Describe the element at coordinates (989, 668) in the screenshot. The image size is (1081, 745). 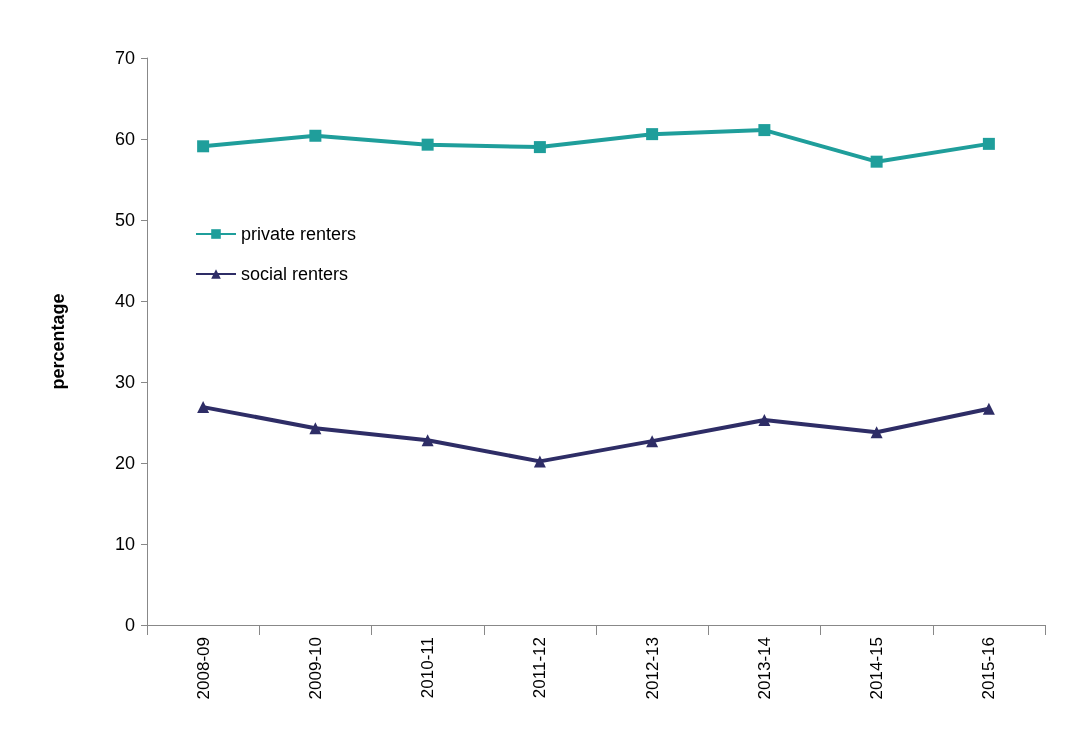
I see `x-tick-label: 2015-16` at that location.